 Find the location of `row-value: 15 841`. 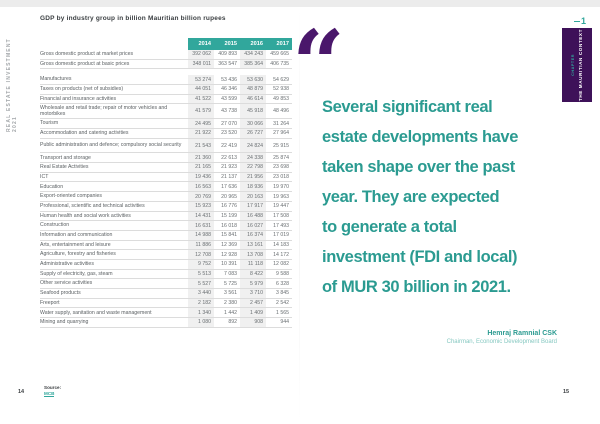

row-value: 15 841 is located at coordinates (229, 235).